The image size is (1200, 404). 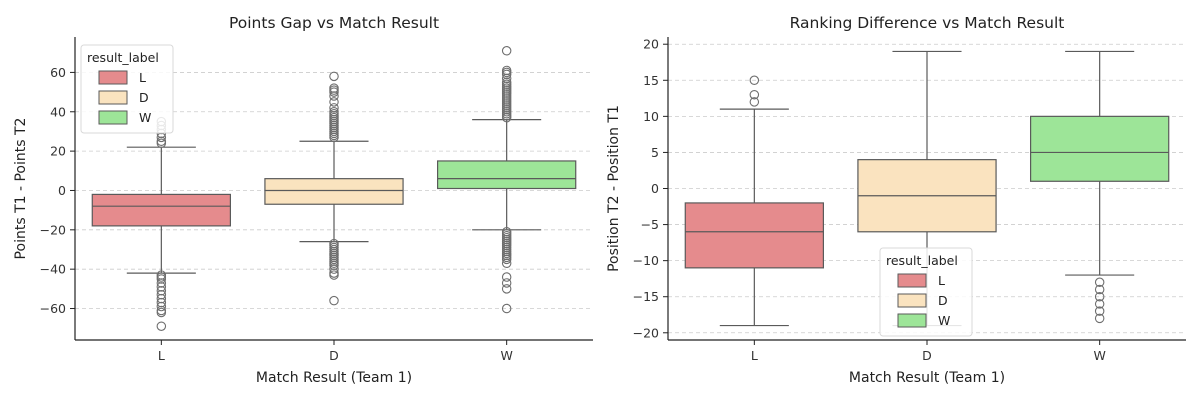 I want to click on ytick-label: 5, so click(x=655, y=152).